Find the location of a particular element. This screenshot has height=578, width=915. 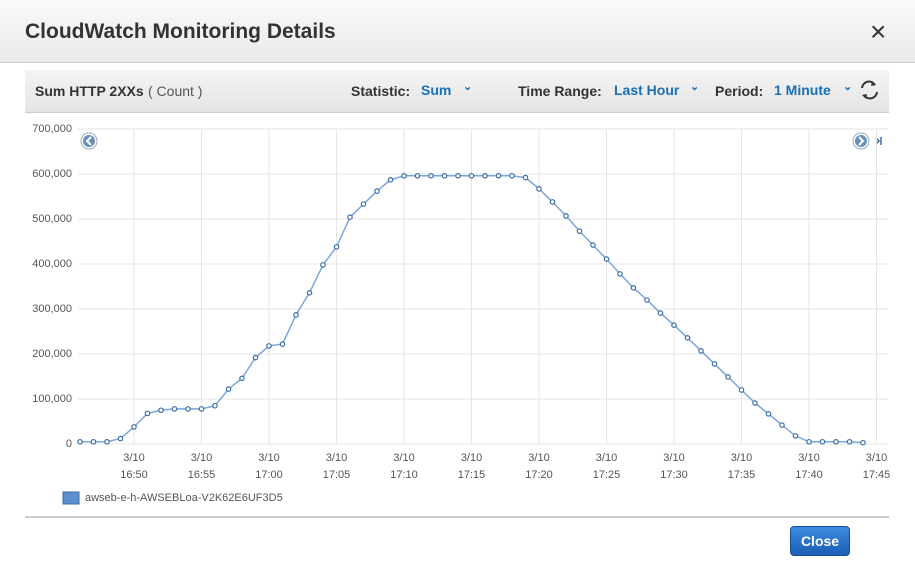

x-tick-label: 3/10 17:15 is located at coordinates (471, 466).